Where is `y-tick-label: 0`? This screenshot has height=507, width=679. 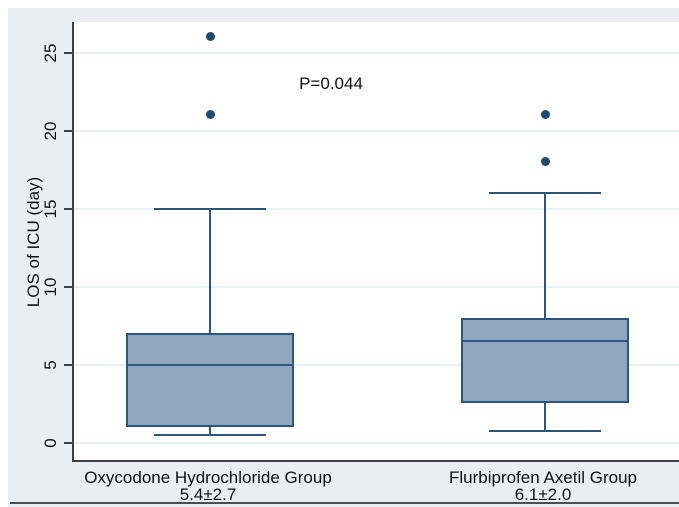
y-tick-label: 0 is located at coordinates (50, 442).